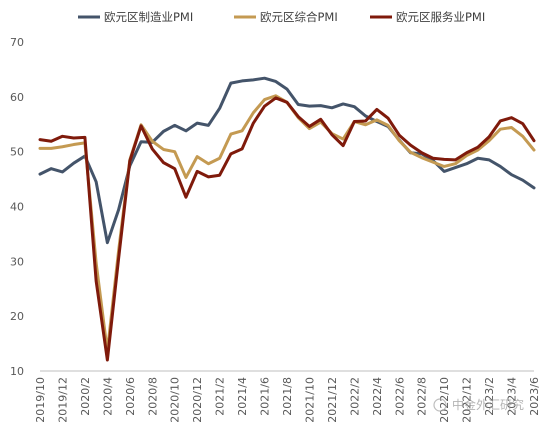 This screenshot has width=550, height=432. I want to click on watermark-logo-icon, so click(440, 405).